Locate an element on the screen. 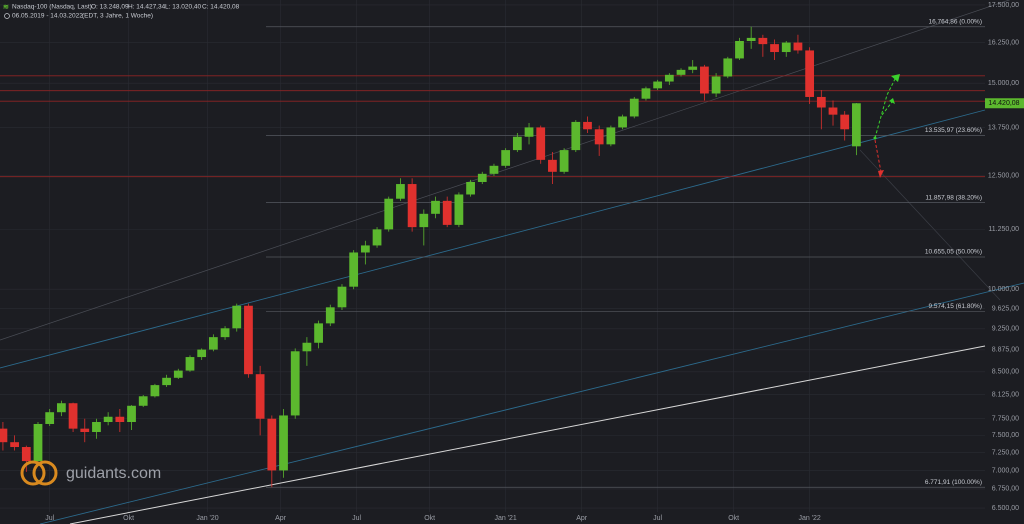  y-tick-label: 6.750,00 is located at coordinates (1005, 489).